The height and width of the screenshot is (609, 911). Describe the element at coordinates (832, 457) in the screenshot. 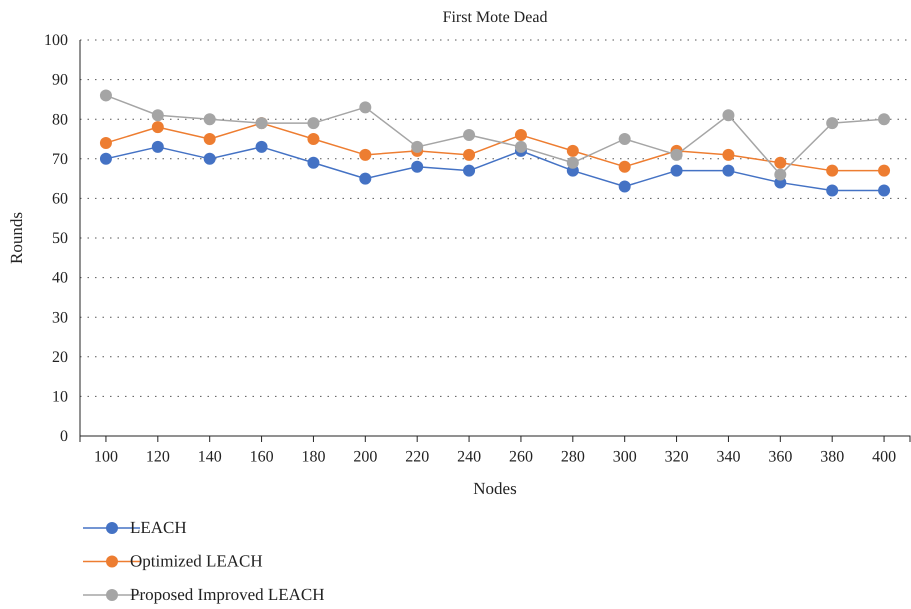

I see `x-tick-label: 380` at that location.